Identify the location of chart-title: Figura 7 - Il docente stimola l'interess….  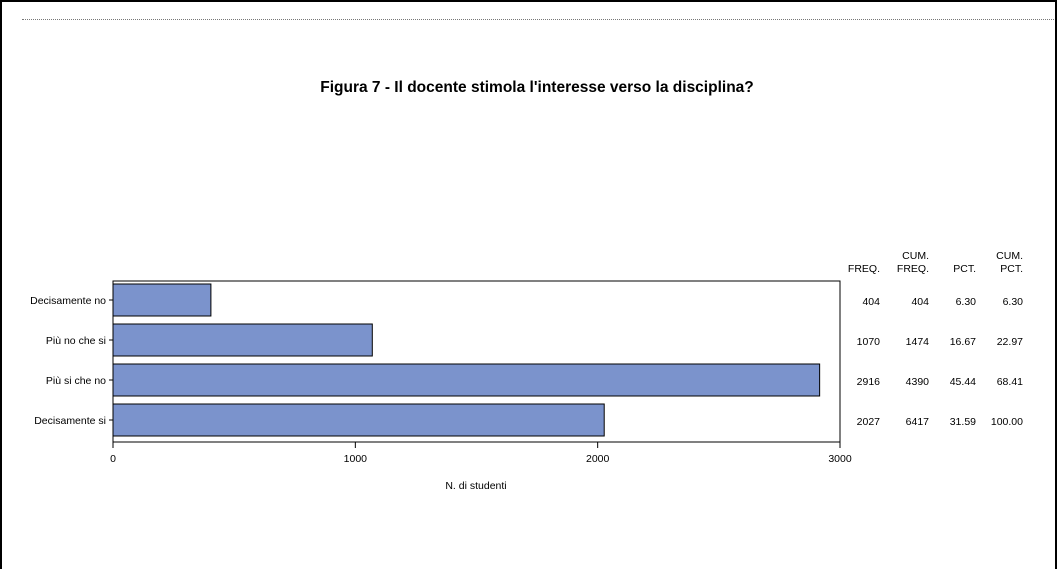
(537, 87).